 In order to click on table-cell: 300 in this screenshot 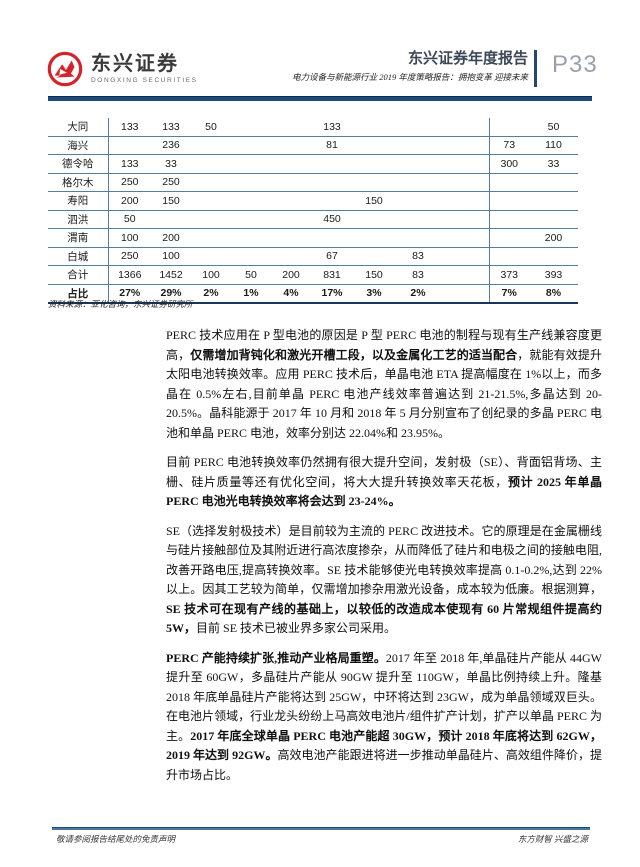, I will do `click(509, 164)`.